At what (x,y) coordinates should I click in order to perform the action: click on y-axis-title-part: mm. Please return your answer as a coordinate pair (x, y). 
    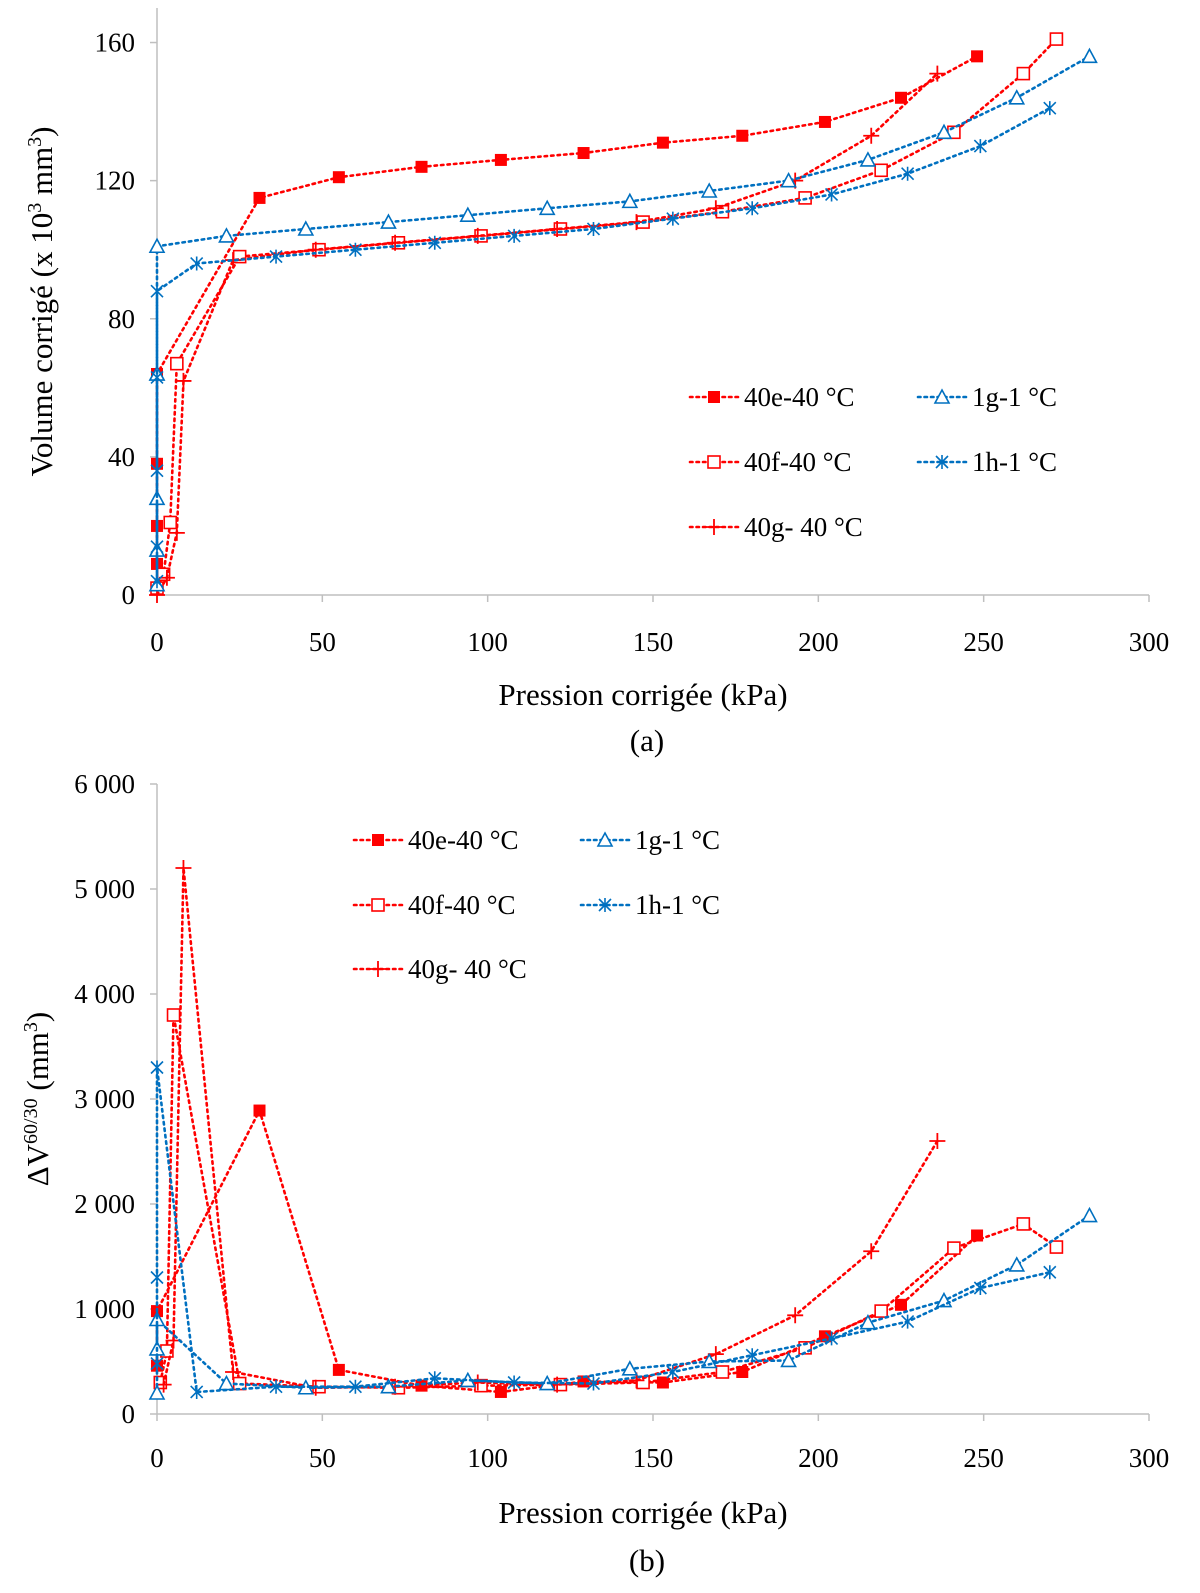
    Looking at the image, I should click on (41, 175).